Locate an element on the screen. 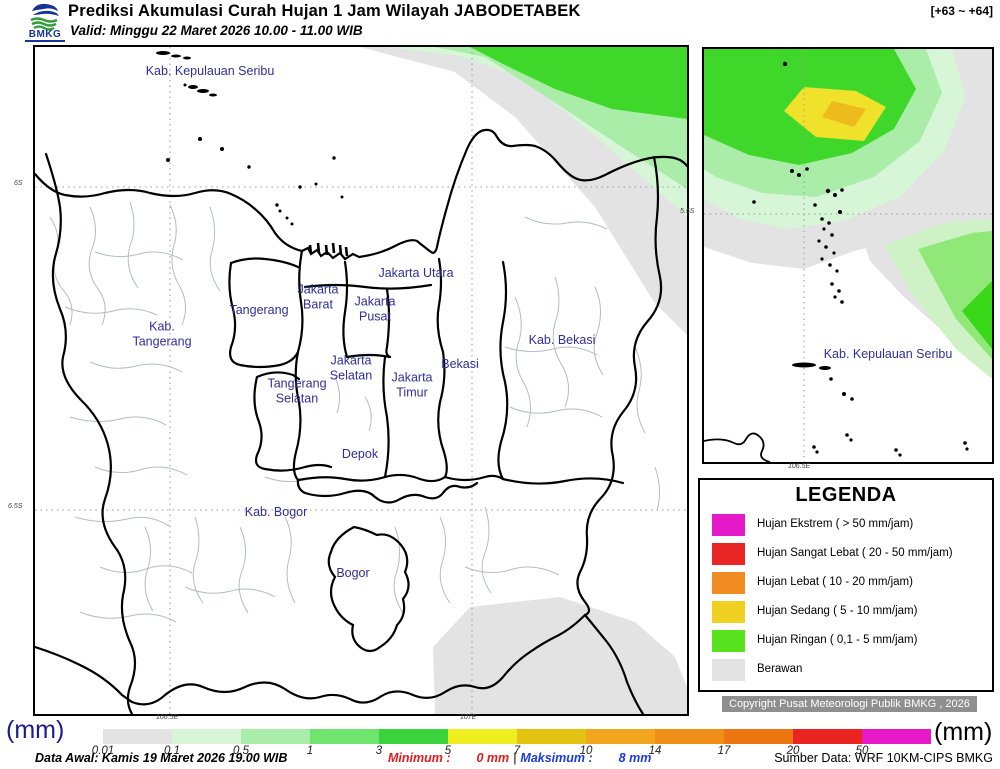  legend-item-label: Hujan Ringan ( 0,1 - 5 mm/jam) is located at coordinates (837, 640).